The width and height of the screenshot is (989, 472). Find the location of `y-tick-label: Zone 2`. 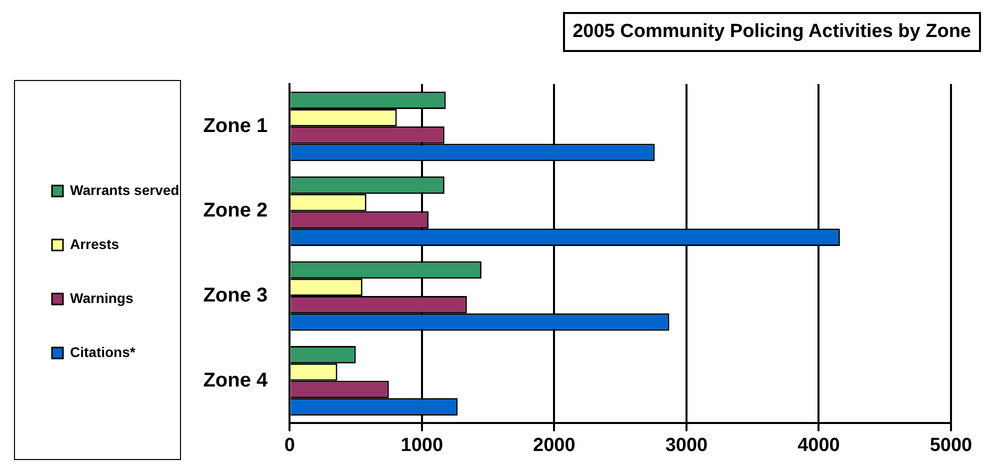

y-tick-label: Zone 2 is located at coordinates (235, 211).